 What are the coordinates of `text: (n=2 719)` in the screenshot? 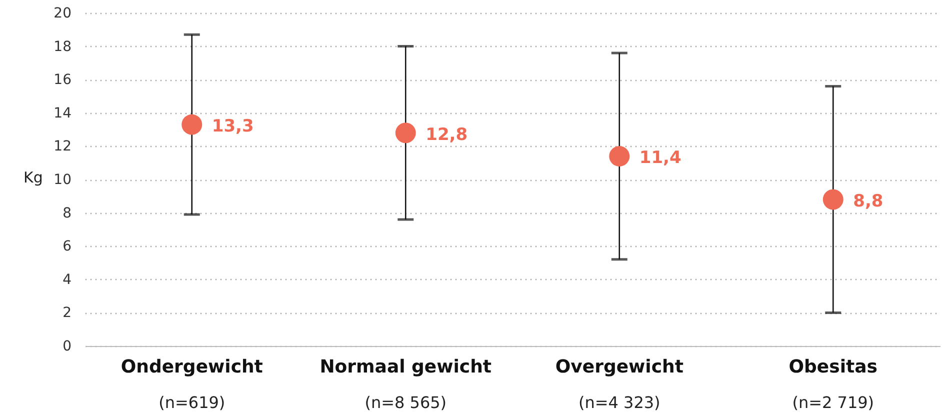 It's located at (833, 402).